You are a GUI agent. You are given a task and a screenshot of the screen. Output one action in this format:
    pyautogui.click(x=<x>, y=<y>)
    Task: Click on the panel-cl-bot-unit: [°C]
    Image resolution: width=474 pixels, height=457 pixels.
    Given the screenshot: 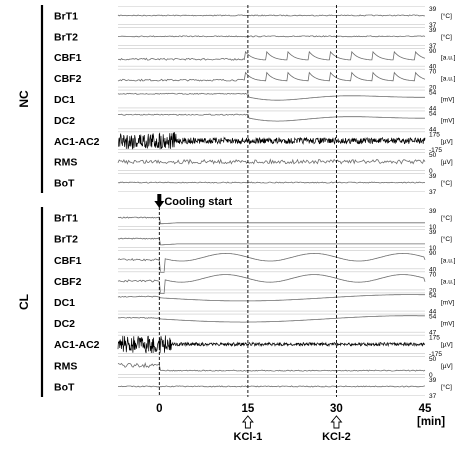 What is the action you would take?
    pyautogui.click(x=446, y=387)
    